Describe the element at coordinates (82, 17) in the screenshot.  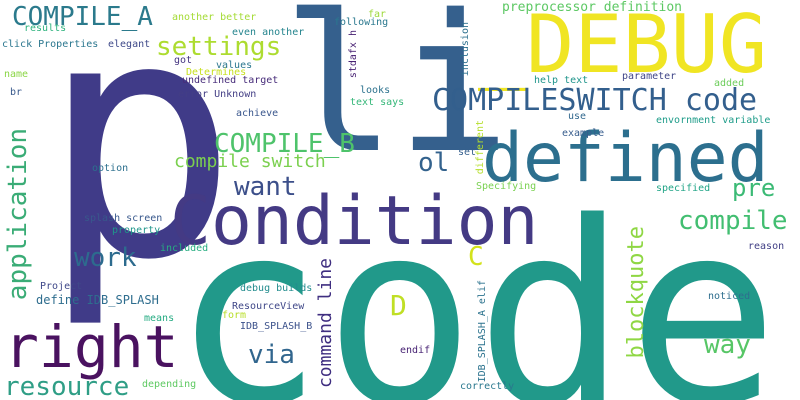
I see `word-compile-a: COMPILE_A` at that location.